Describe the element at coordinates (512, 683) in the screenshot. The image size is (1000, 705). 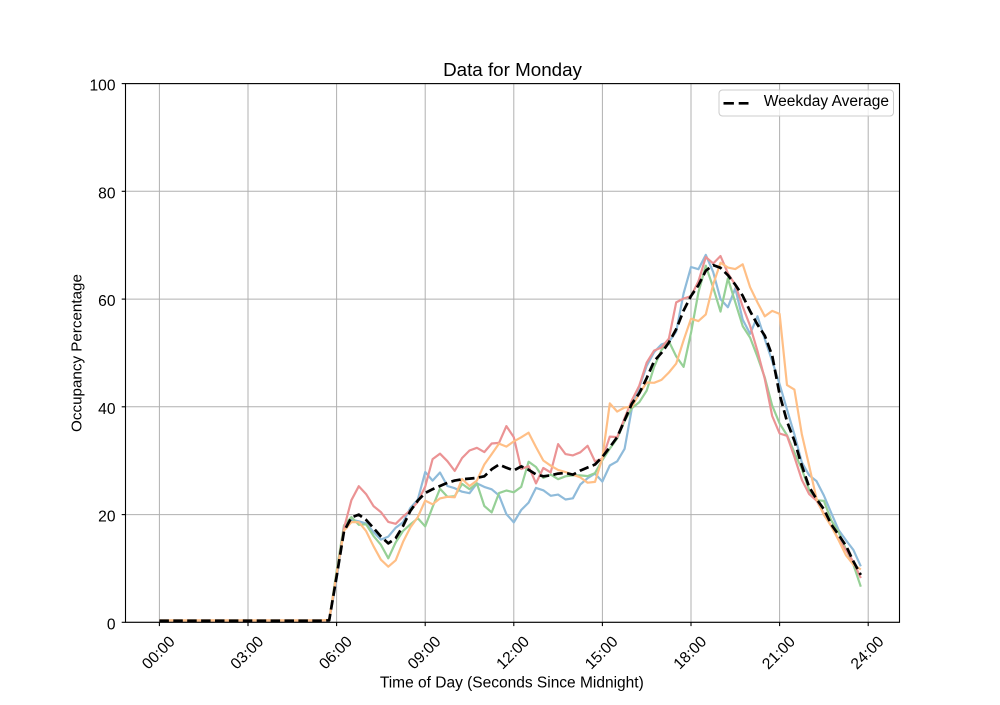
I see `svg-text:Time of Day (Seconds Since Mid: Time of Day (Seconds Since Midnight)` at that location.